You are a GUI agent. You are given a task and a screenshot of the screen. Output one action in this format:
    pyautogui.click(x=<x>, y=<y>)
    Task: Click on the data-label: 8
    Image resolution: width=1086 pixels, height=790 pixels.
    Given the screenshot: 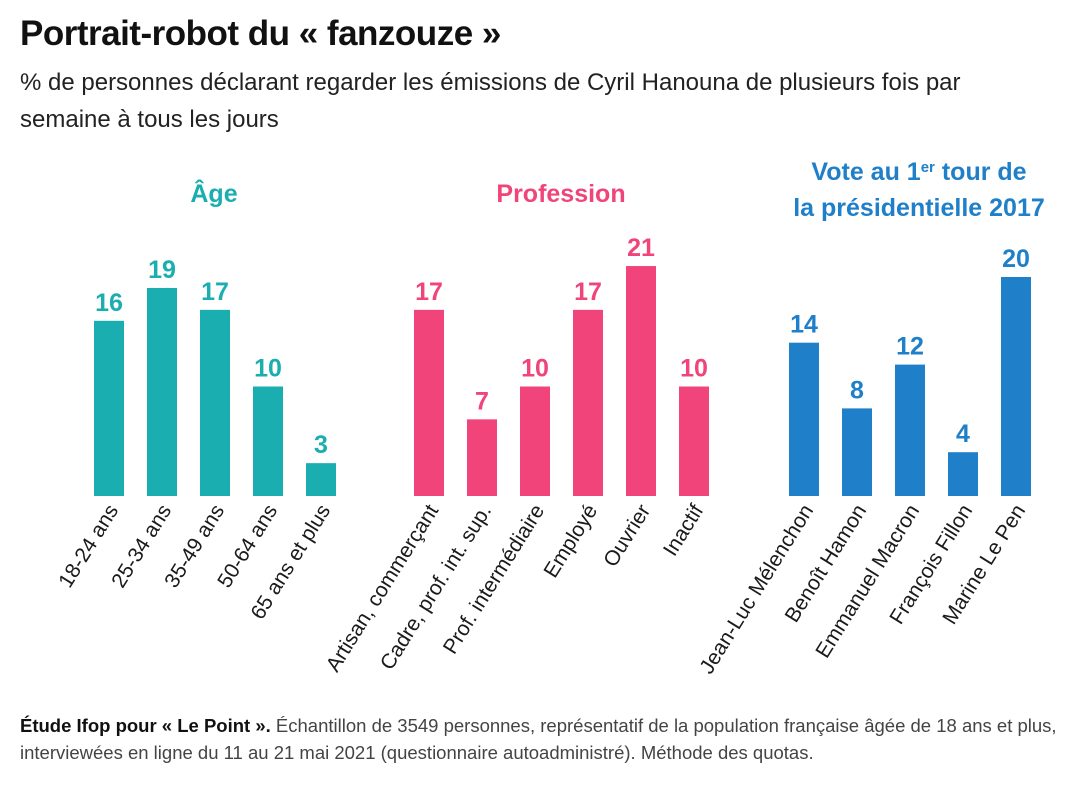 What is the action you would take?
    pyautogui.click(x=857, y=390)
    